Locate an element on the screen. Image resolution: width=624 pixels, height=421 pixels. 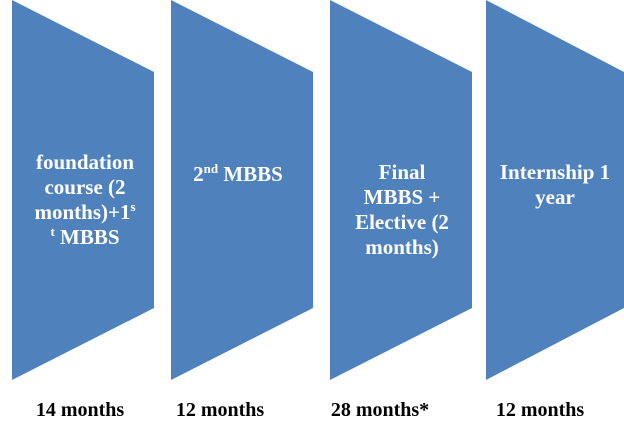
stage-1-label: foundation course (2 months)+1s t MBBS is located at coordinates (85, 200).